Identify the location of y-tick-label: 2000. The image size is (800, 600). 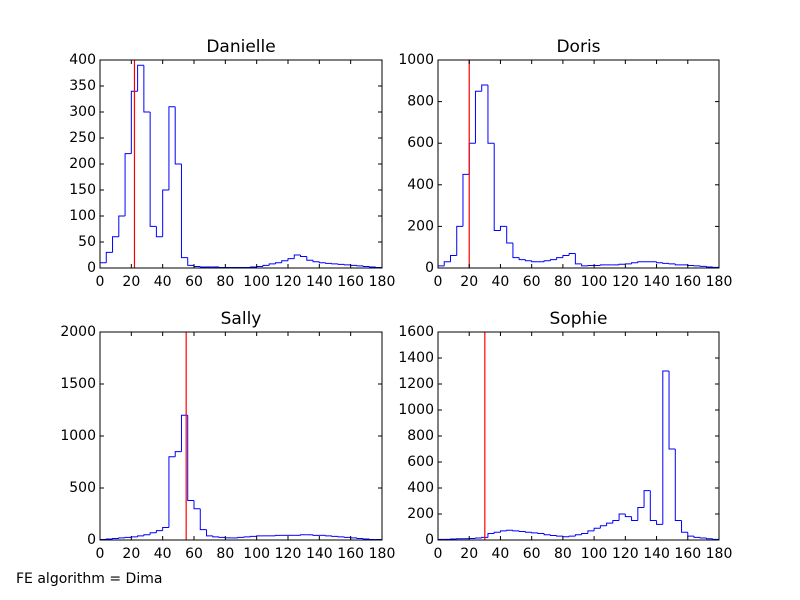
(78, 332).